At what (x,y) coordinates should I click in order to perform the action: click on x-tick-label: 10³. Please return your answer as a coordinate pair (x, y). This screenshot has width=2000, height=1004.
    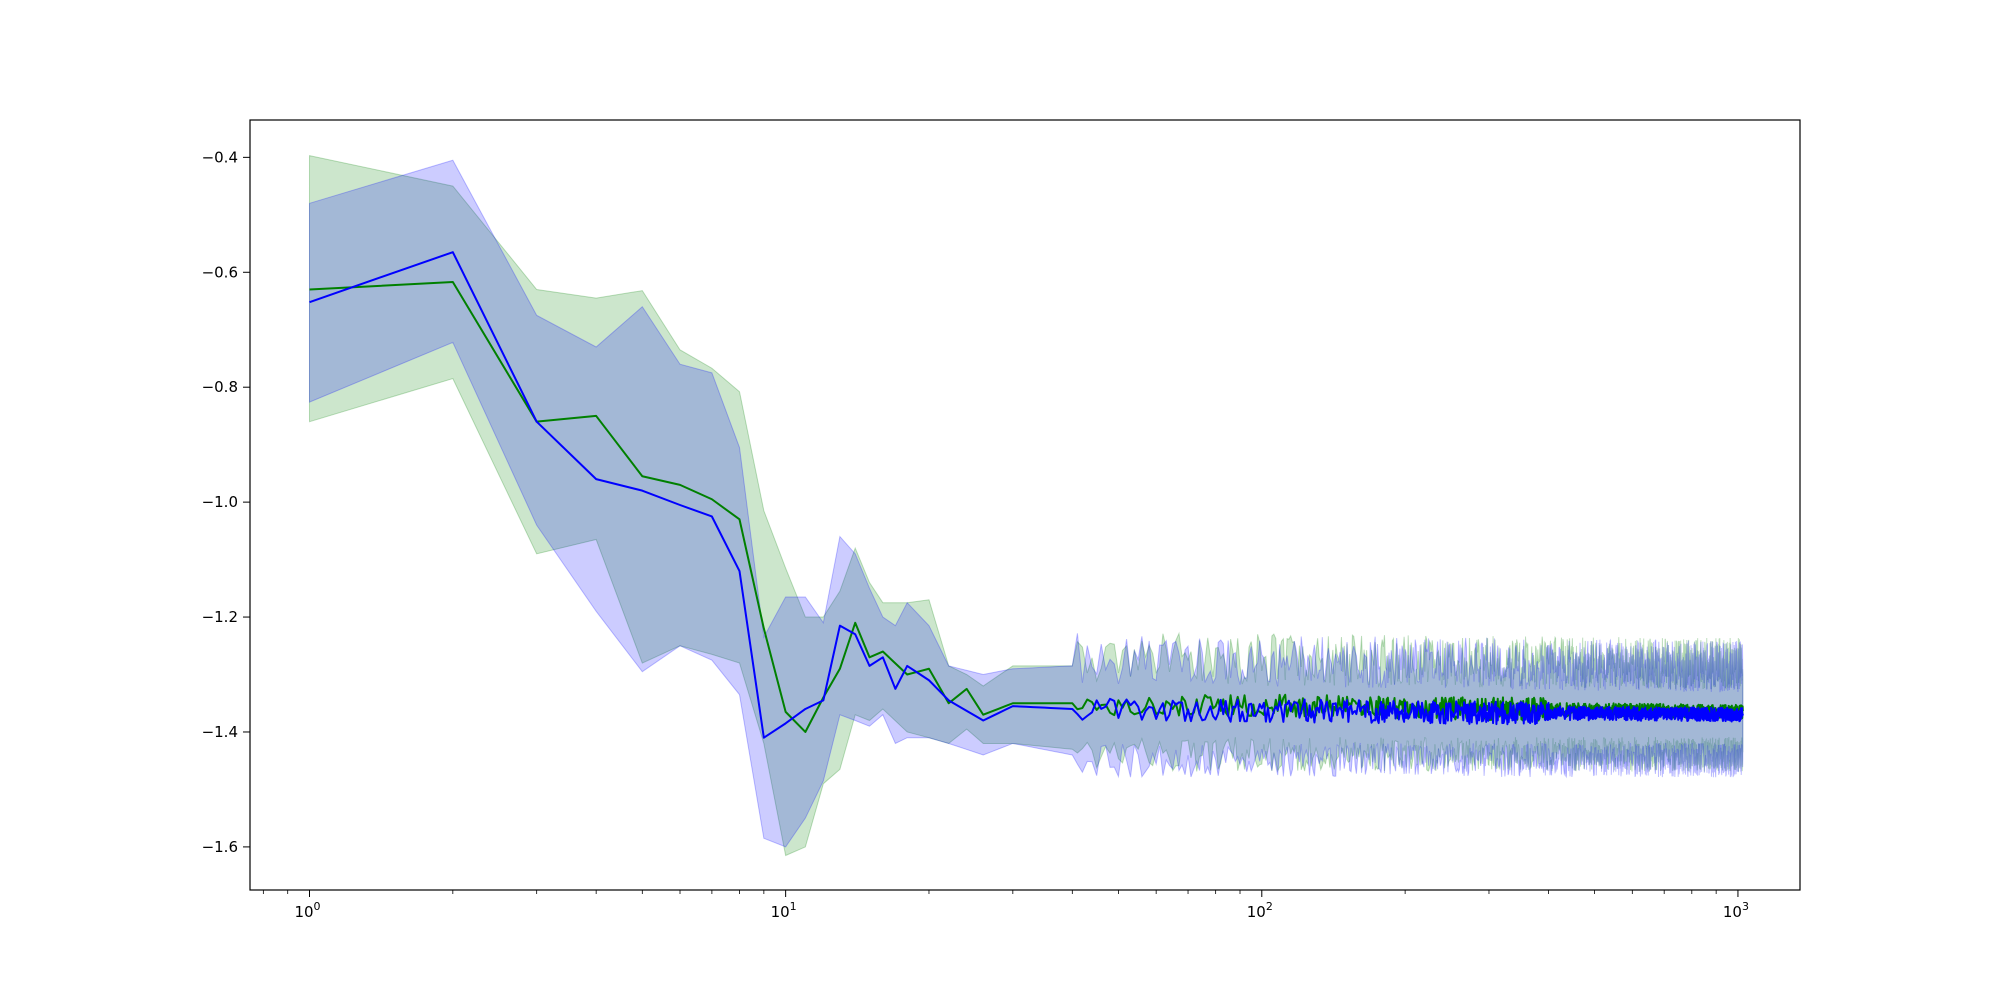
    Looking at the image, I should click on (1736, 910).